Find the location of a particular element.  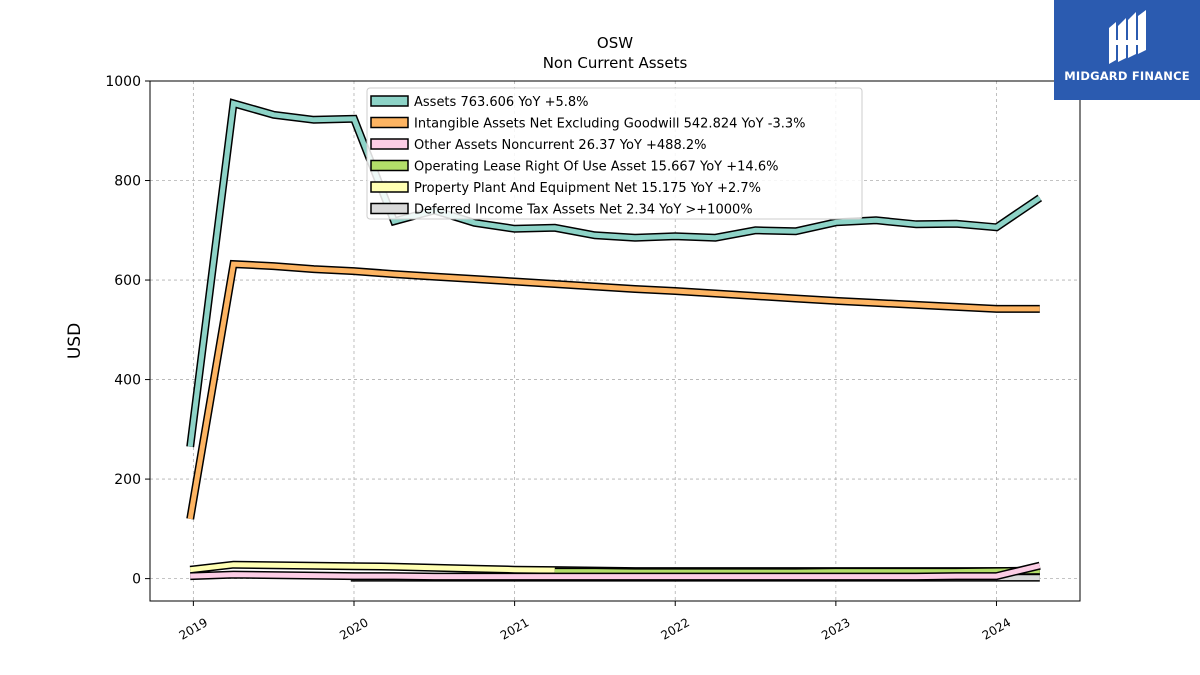

x-tick-label: 2022 is located at coordinates (675, 628).